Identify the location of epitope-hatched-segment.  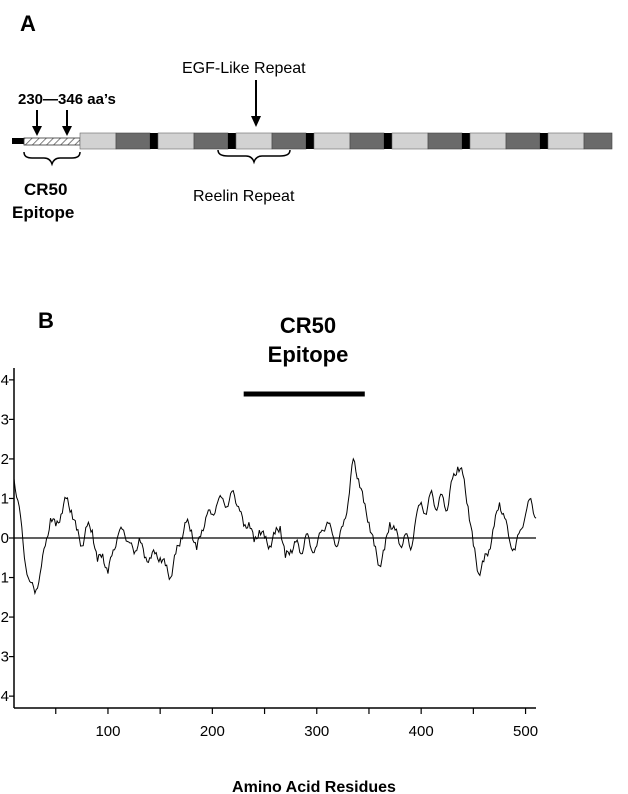
(52, 141).